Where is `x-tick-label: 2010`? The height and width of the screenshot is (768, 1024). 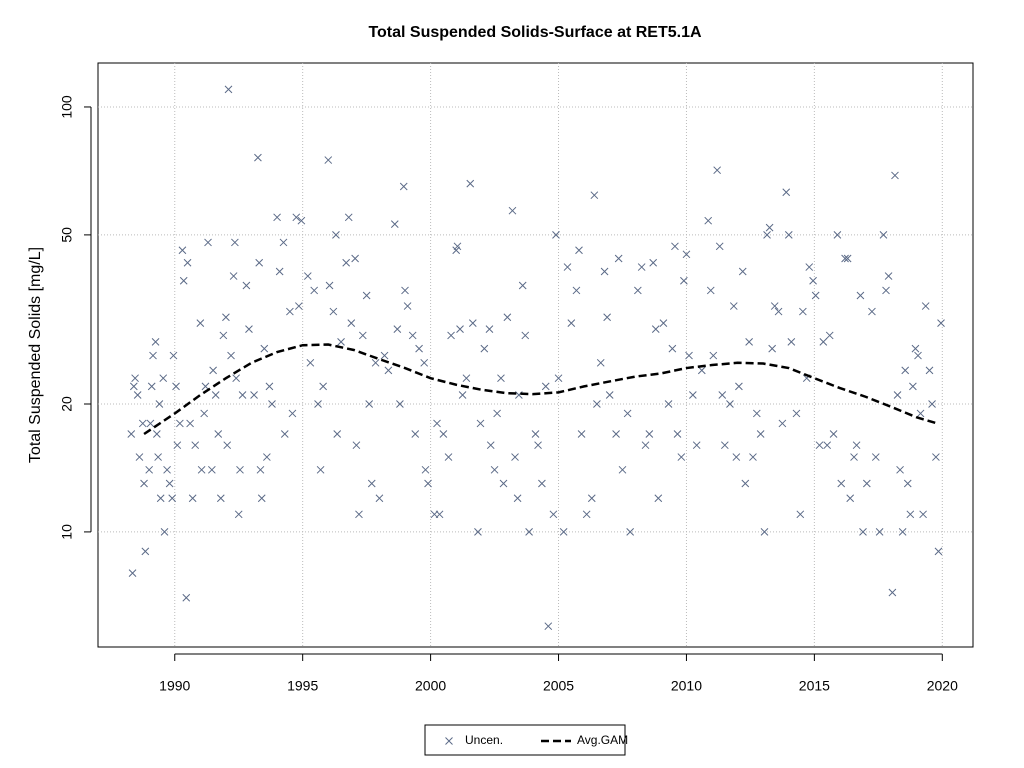
x-tick-label: 2010 is located at coordinates (686, 686).